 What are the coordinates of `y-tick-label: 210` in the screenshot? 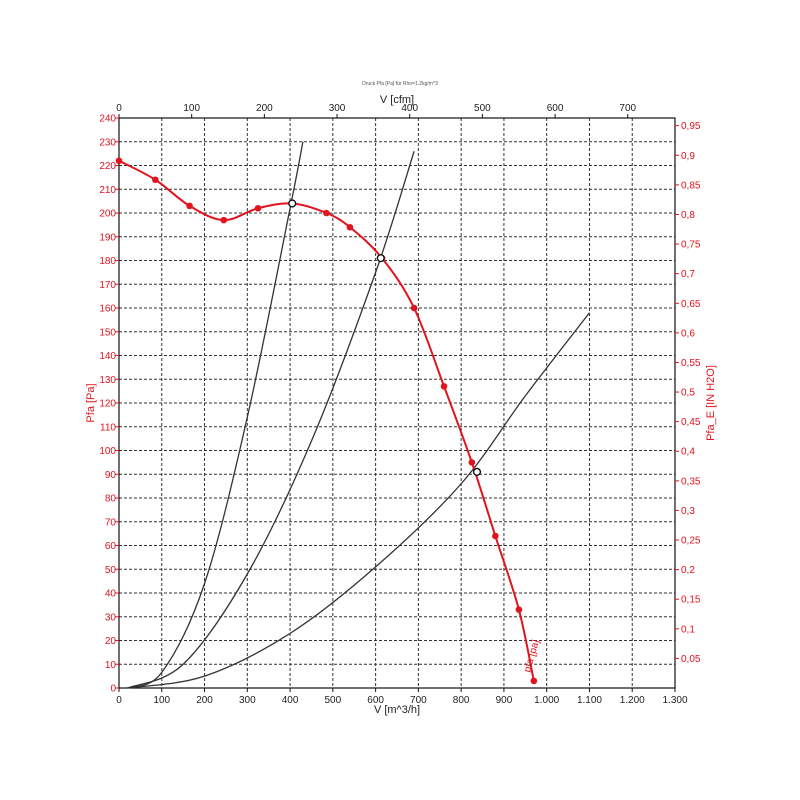 It's located at (107, 190).